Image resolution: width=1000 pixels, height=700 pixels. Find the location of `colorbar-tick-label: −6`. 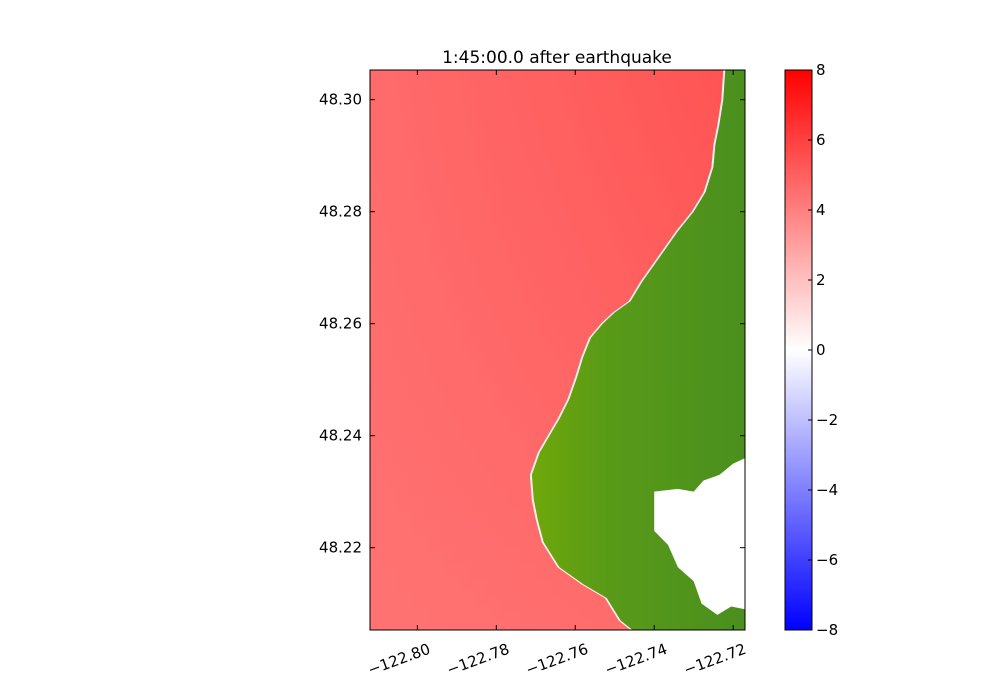

colorbar-tick-label: −6 is located at coordinates (827, 560).